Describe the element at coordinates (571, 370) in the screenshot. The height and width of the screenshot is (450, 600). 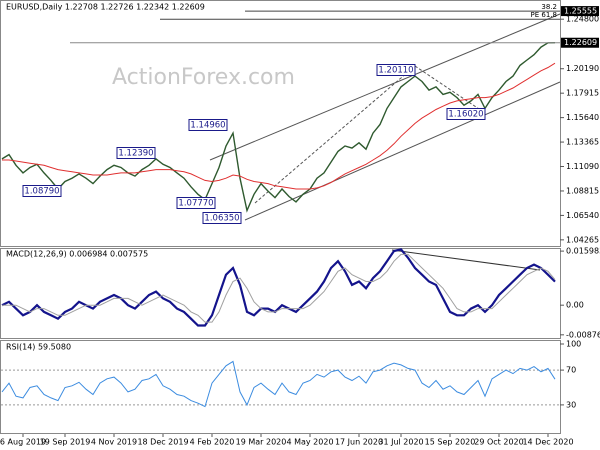
I see `y-tick-label: 70` at that location.